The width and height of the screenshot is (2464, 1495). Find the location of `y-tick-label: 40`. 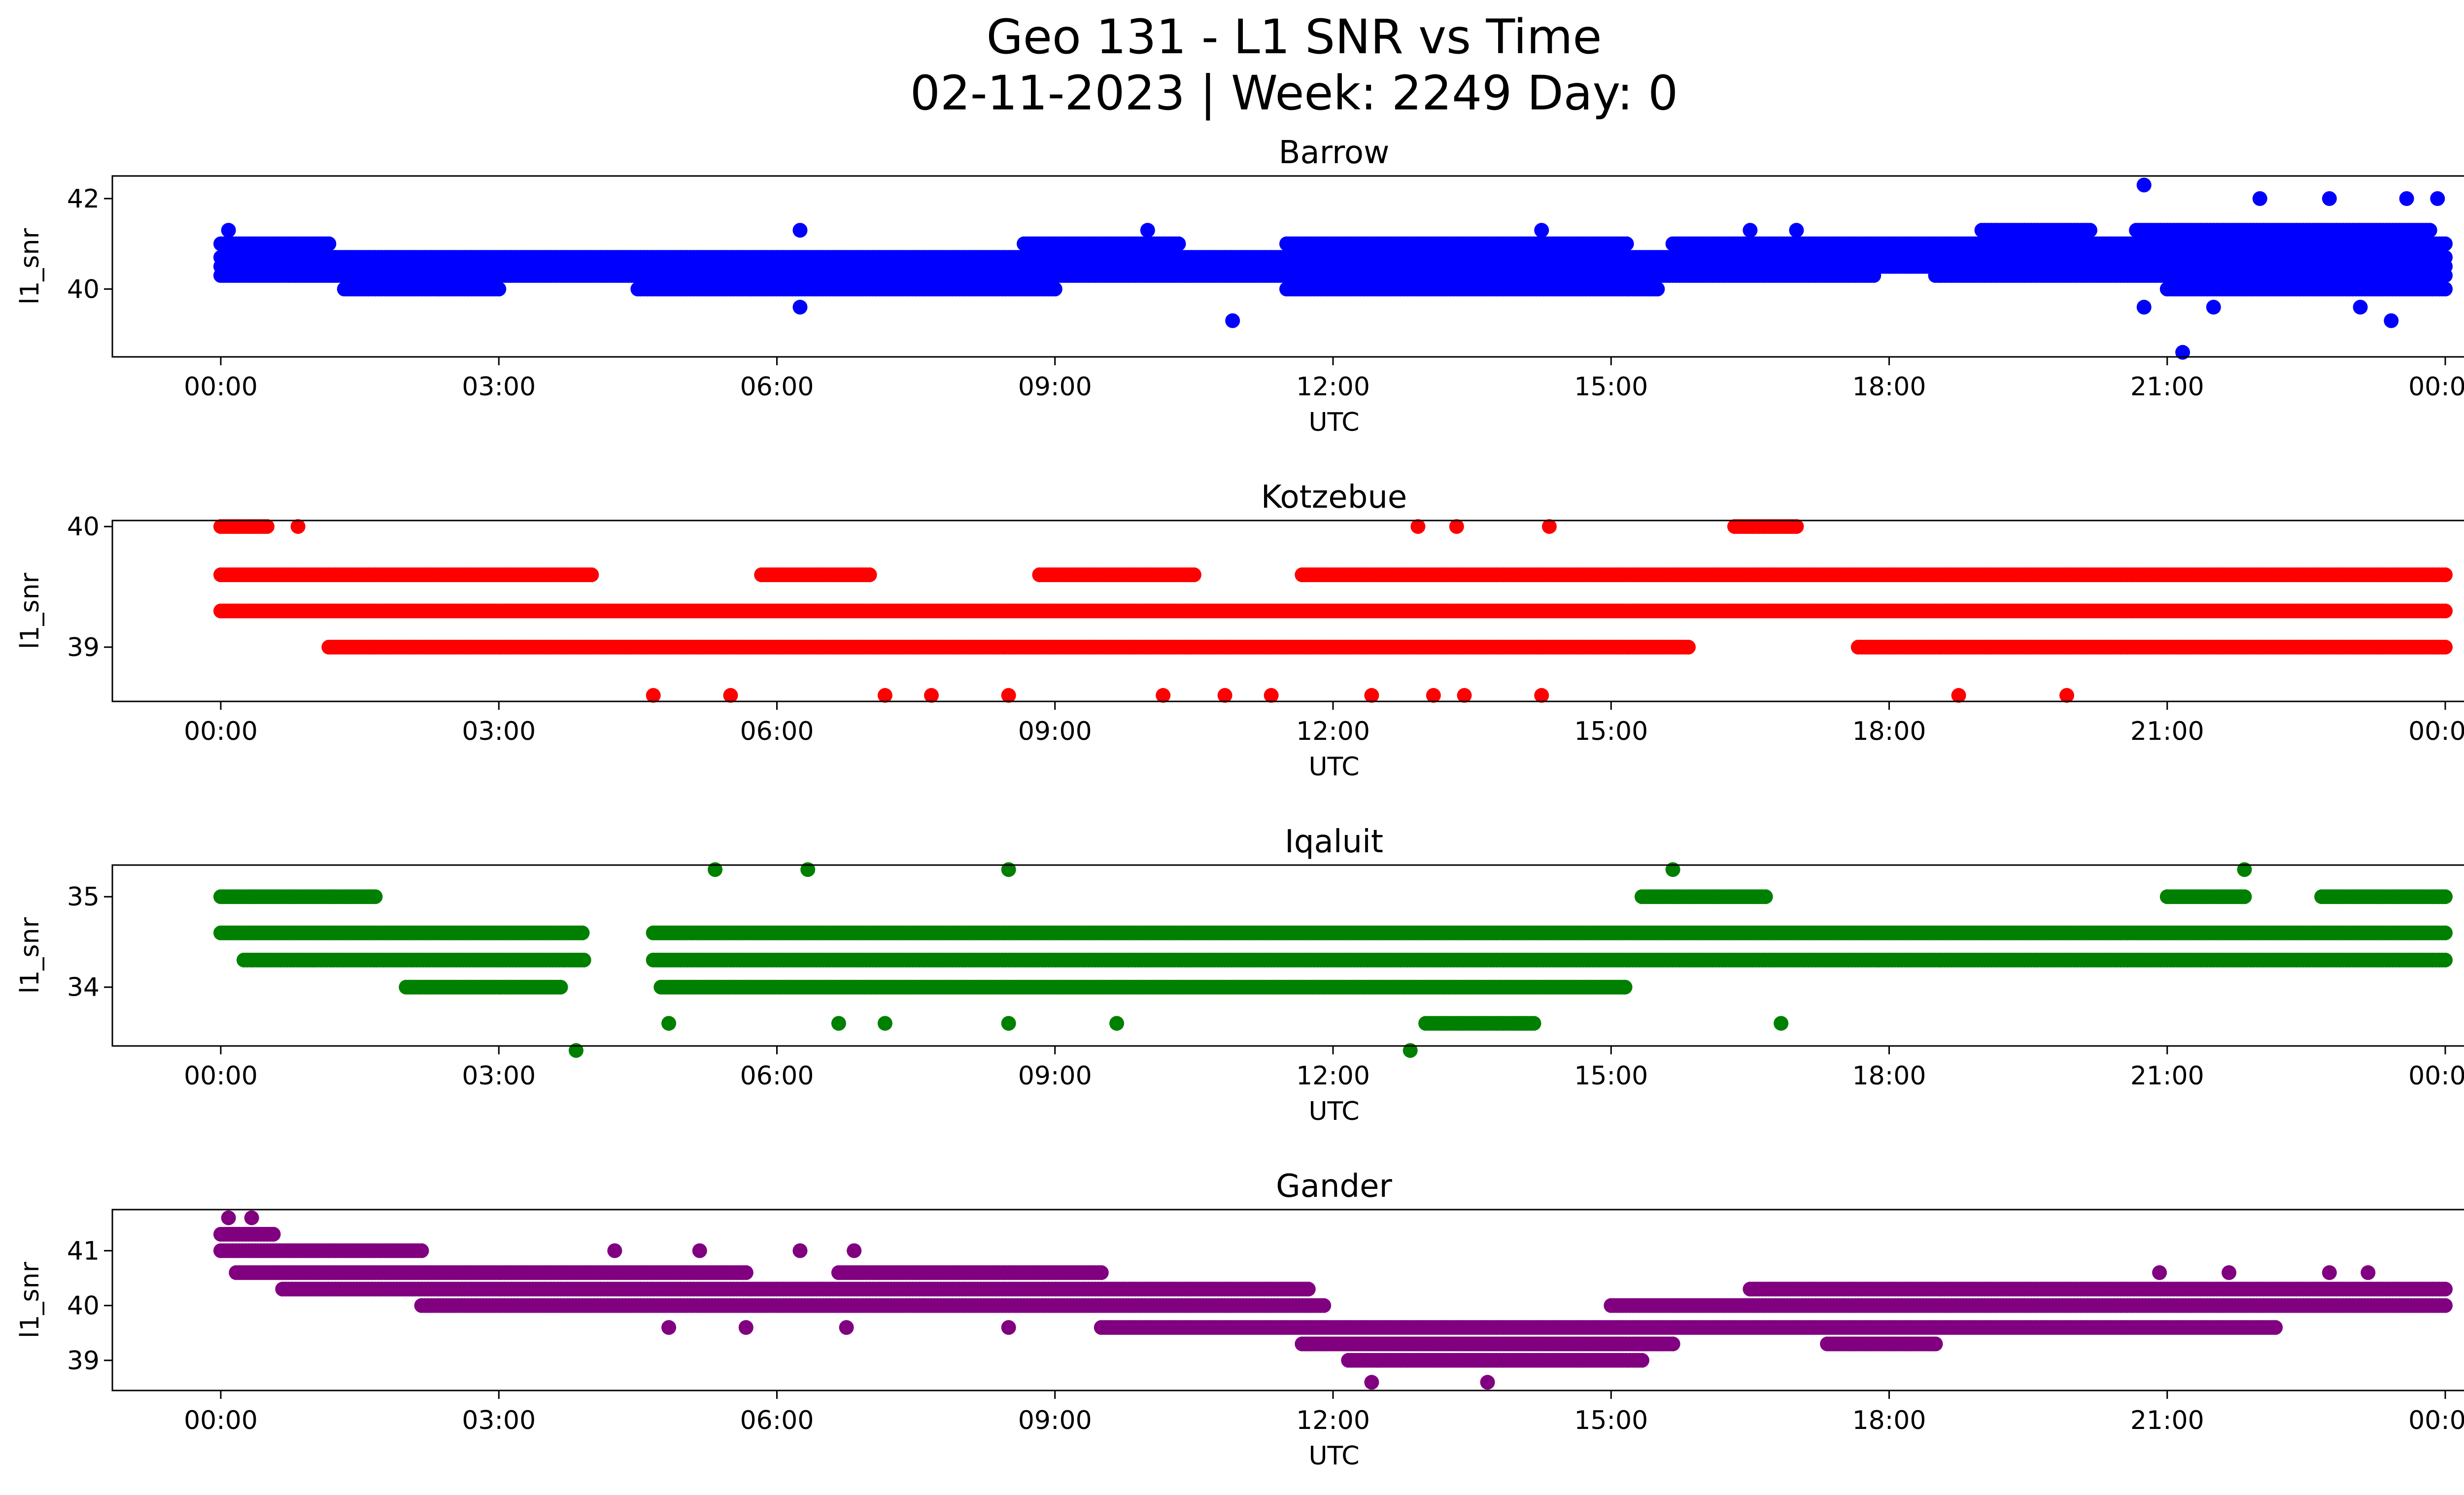

y-tick-label: 40 is located at coordinates (83, 289).